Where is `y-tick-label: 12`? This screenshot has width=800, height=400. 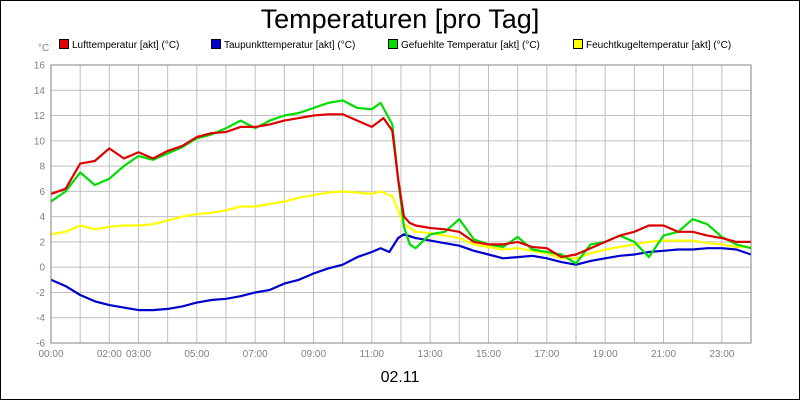
y-tick-label: 12 is located at coordinates (40, 116).